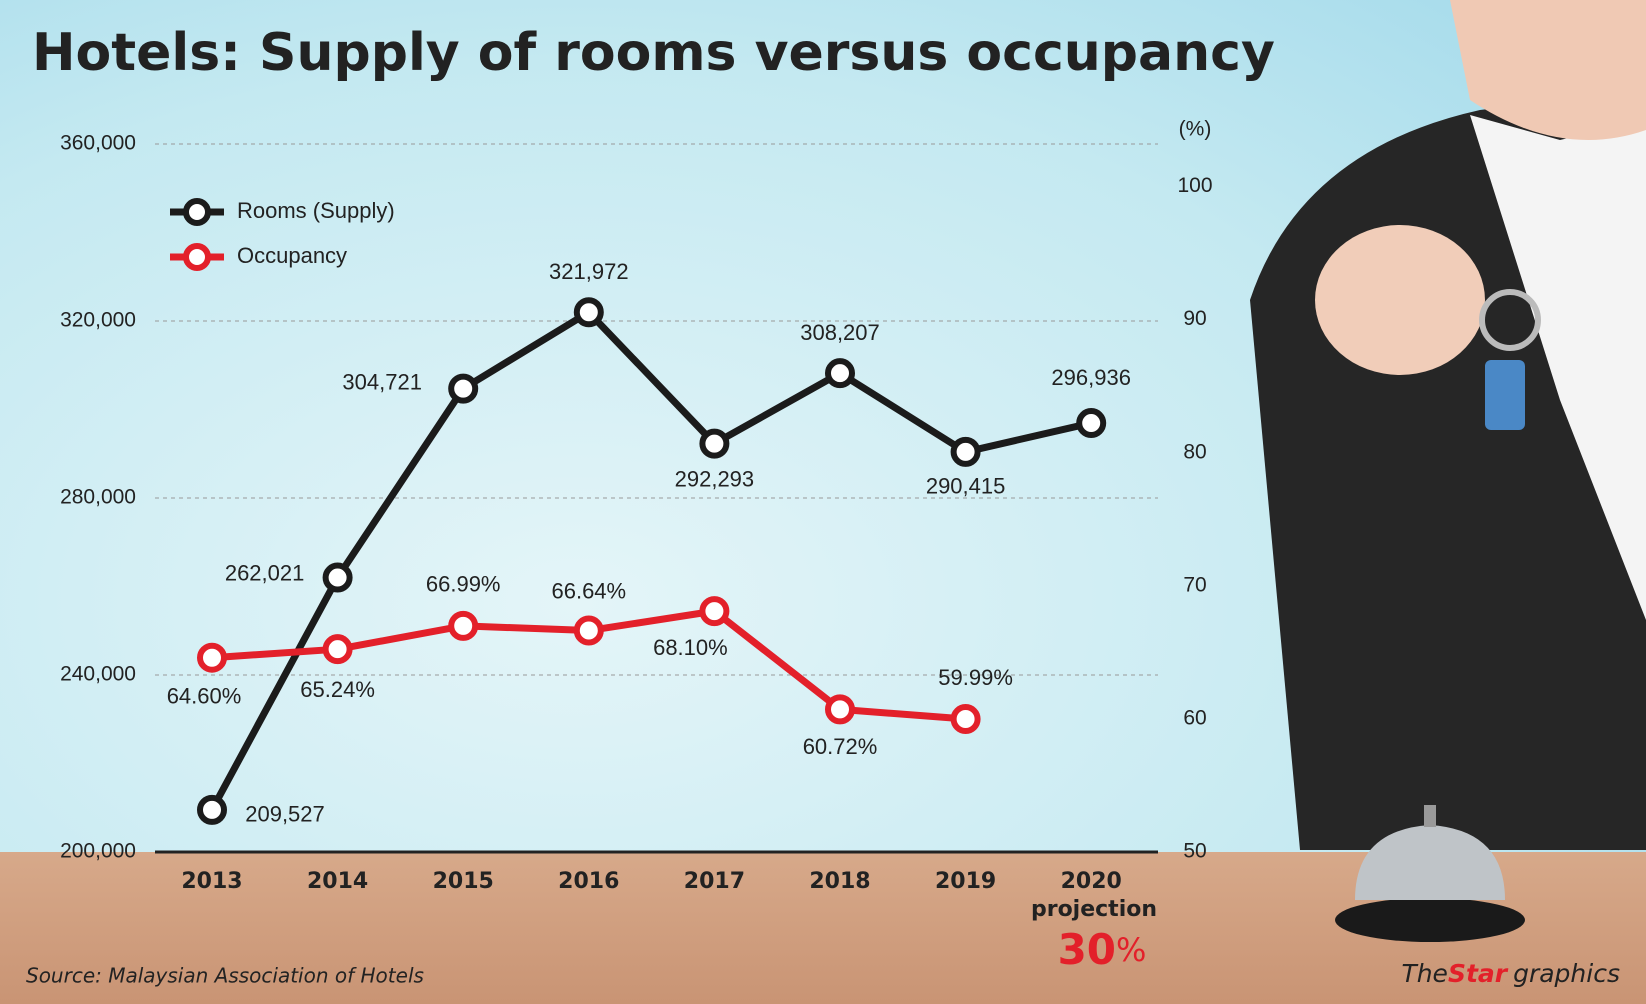 Image resolution: width=1646 pixels, height=1004 pixels. What do you see at coordinates (316, 210) in the screenshot?
I see `legend-label: Rooms (Supply)` at bounding box center [316, 210].